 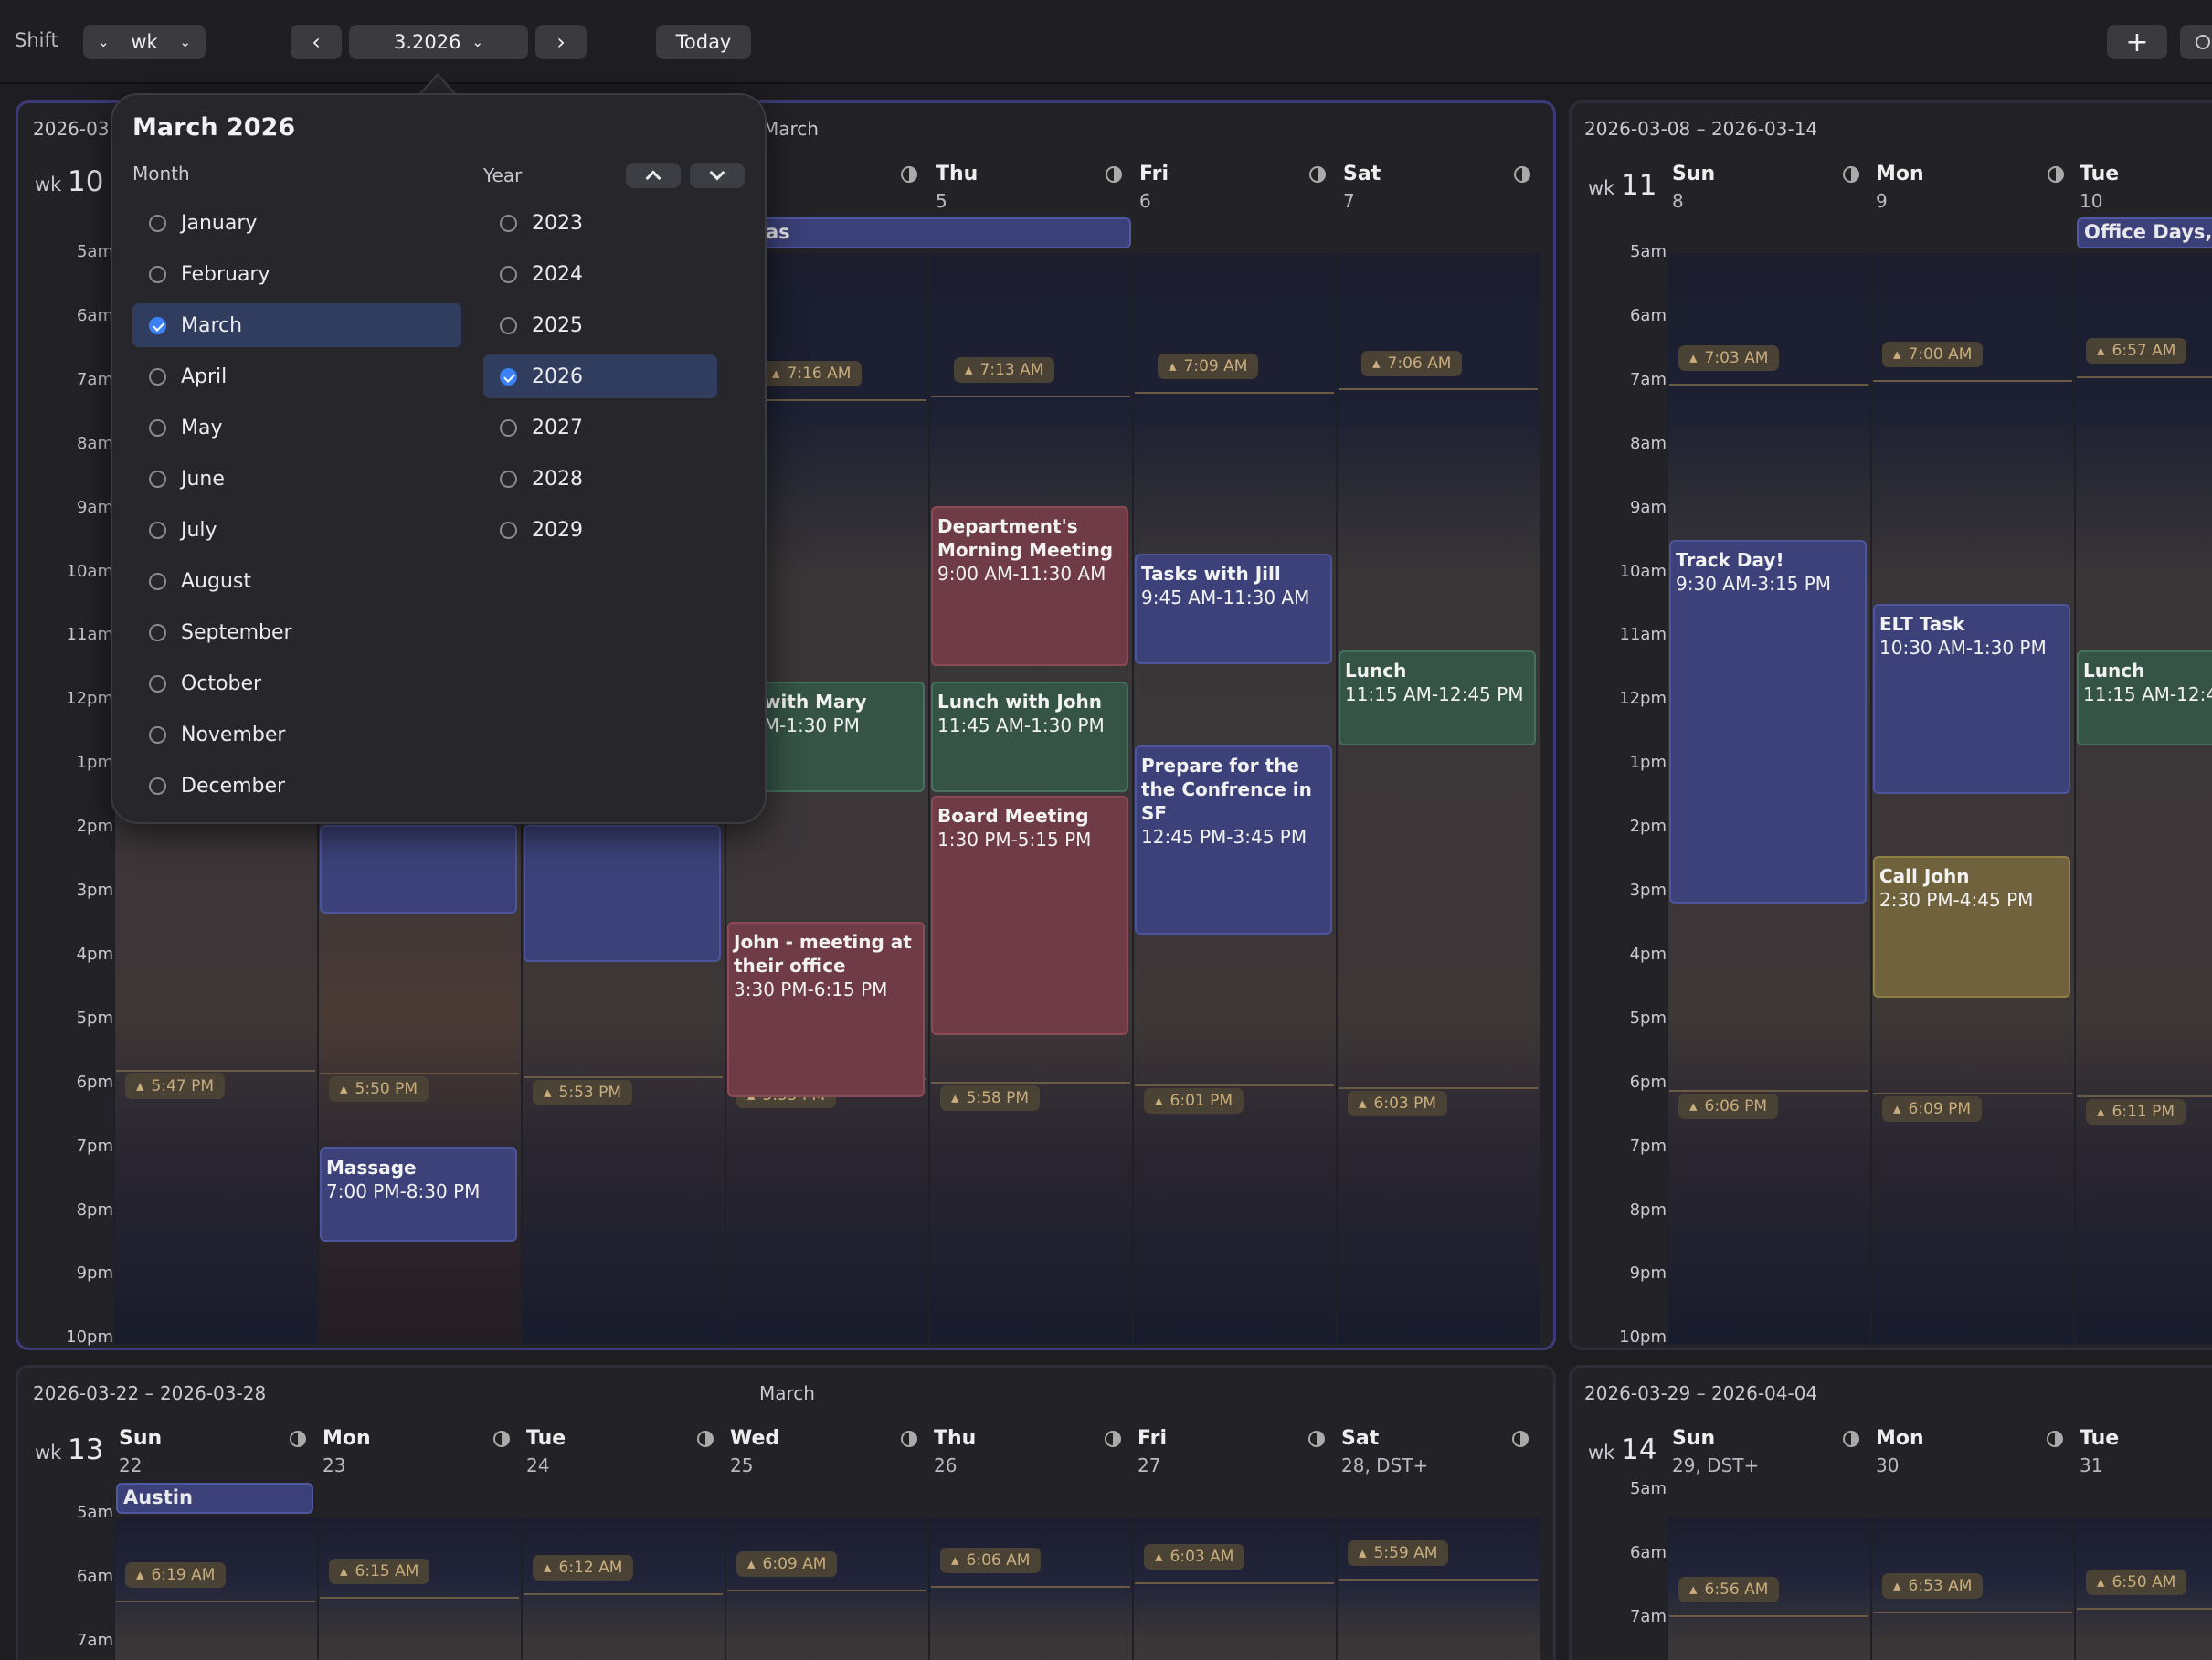 What do you see at coordinates (1972, 699) in the screenshot?
I see `calendar-event: ELT Task 10:30 AM-1:30 PM` at bounding box center [1972, 699].